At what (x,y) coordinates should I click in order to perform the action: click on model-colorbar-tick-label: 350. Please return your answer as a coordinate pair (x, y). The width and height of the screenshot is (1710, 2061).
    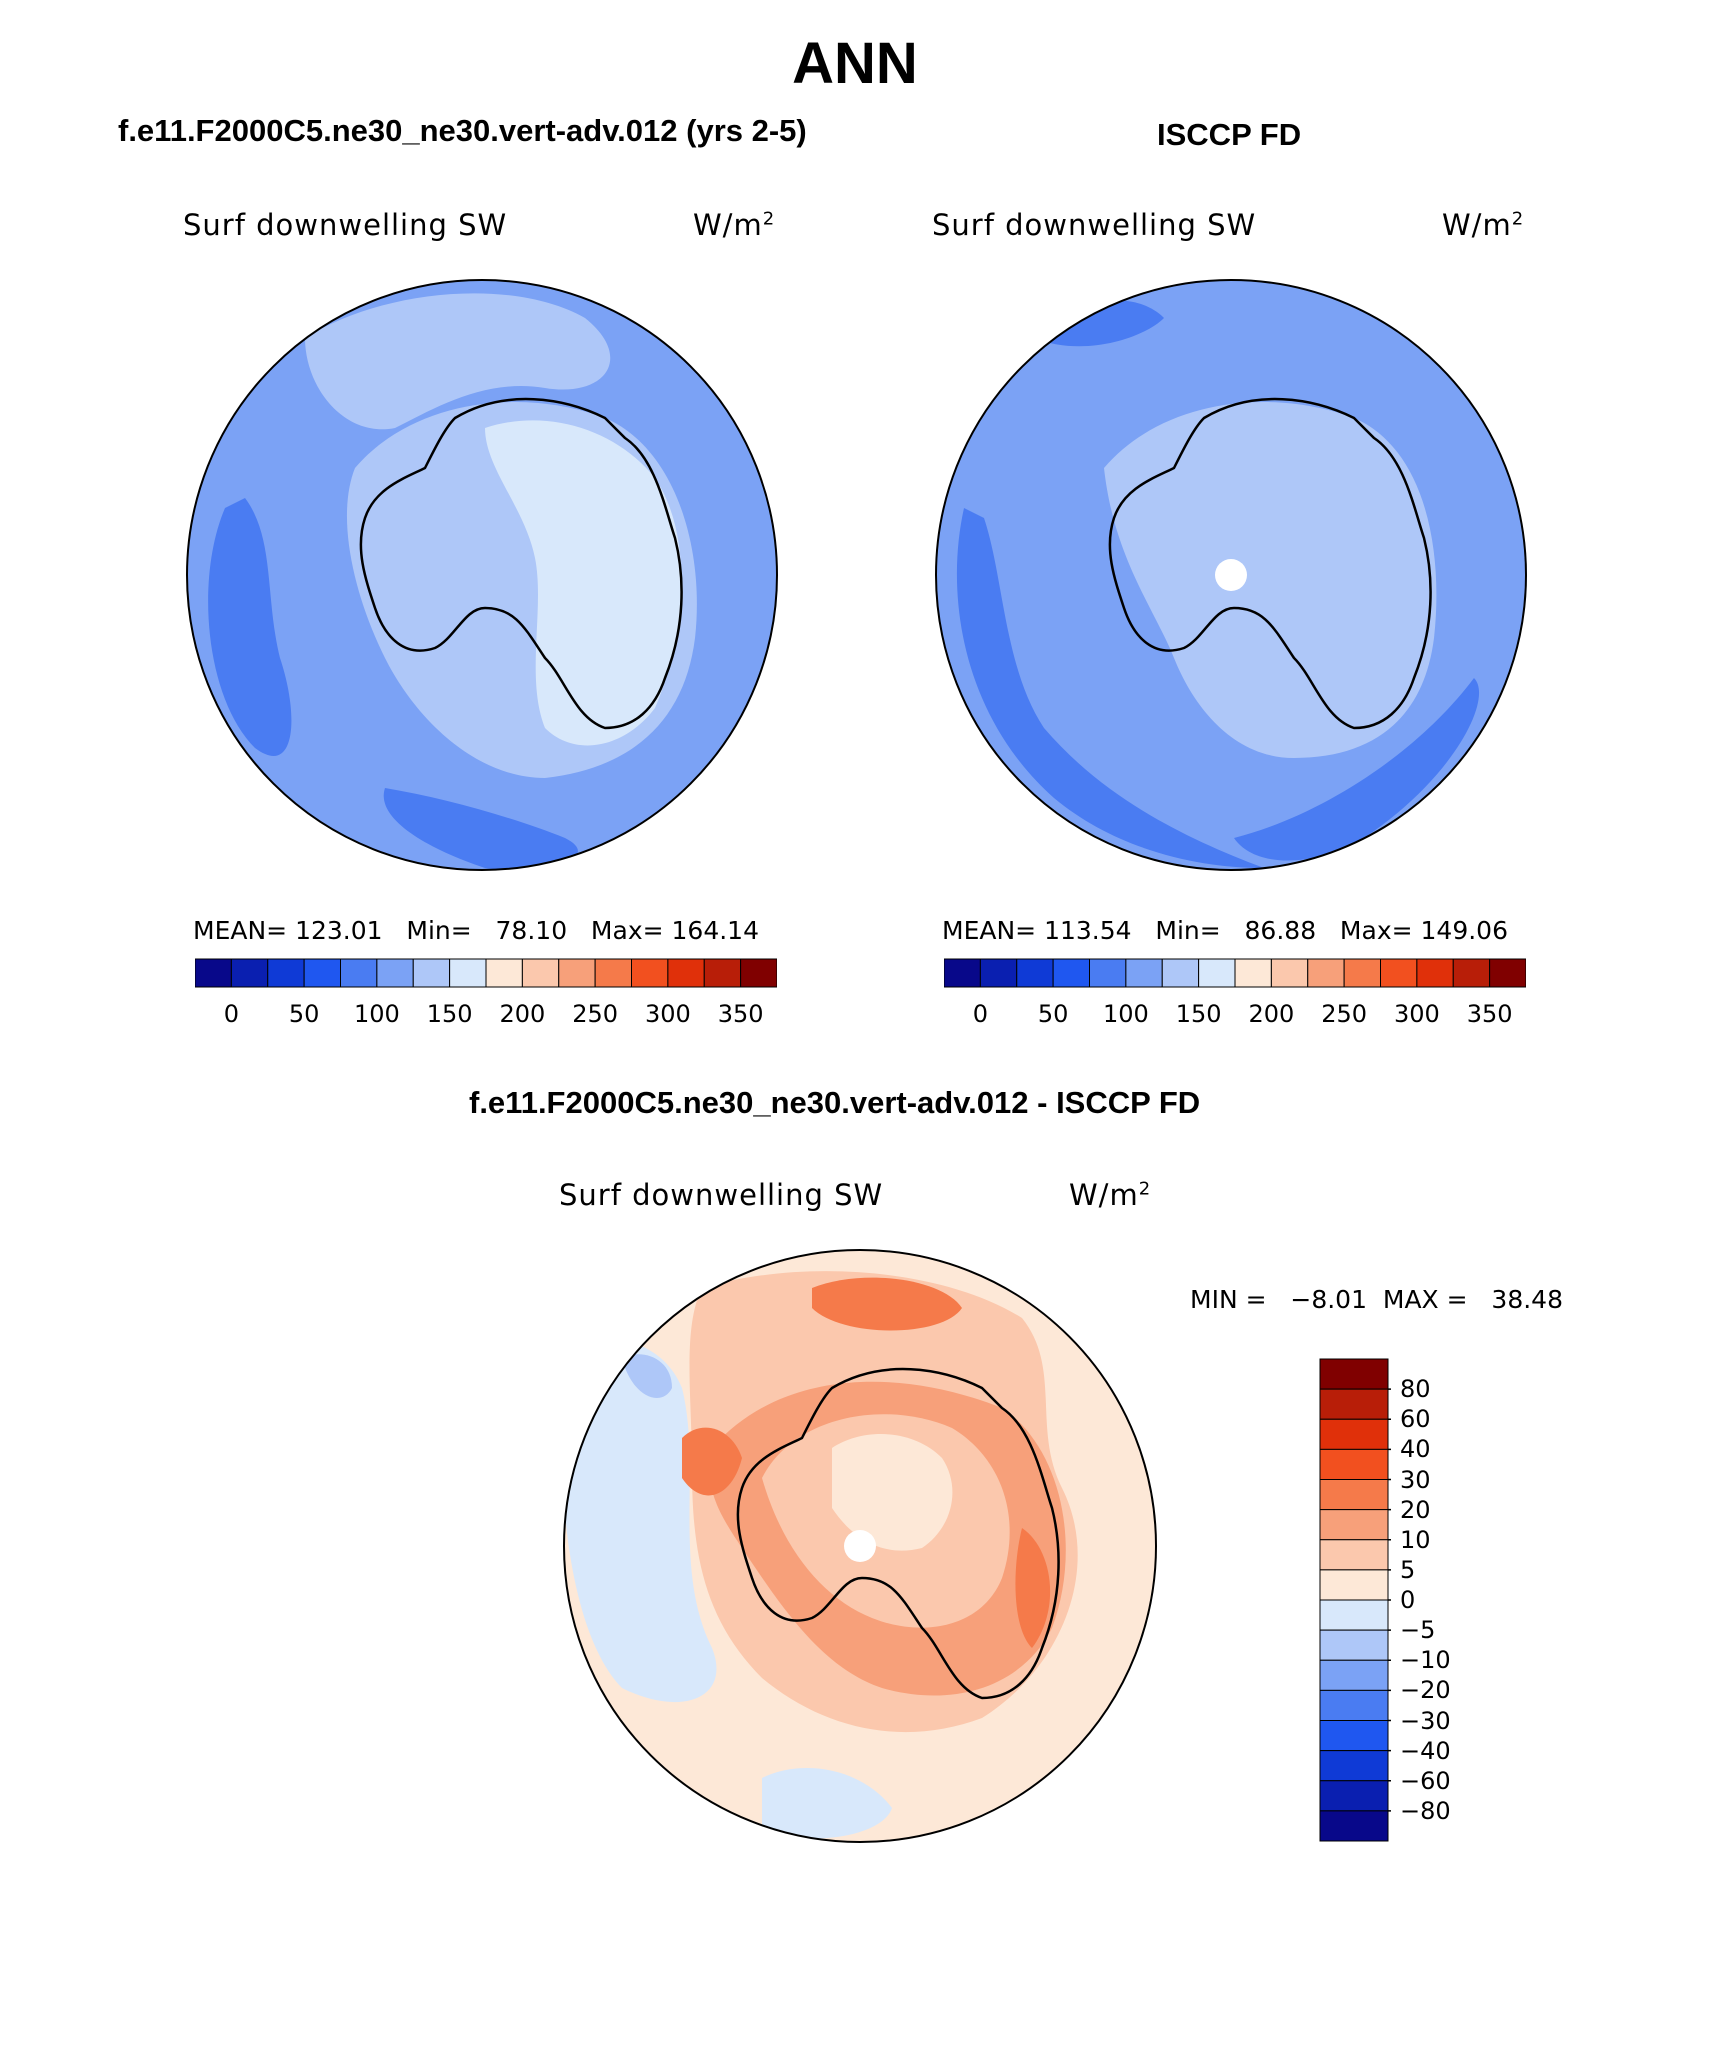
    Looking at the image, I should click on (740, 1014).